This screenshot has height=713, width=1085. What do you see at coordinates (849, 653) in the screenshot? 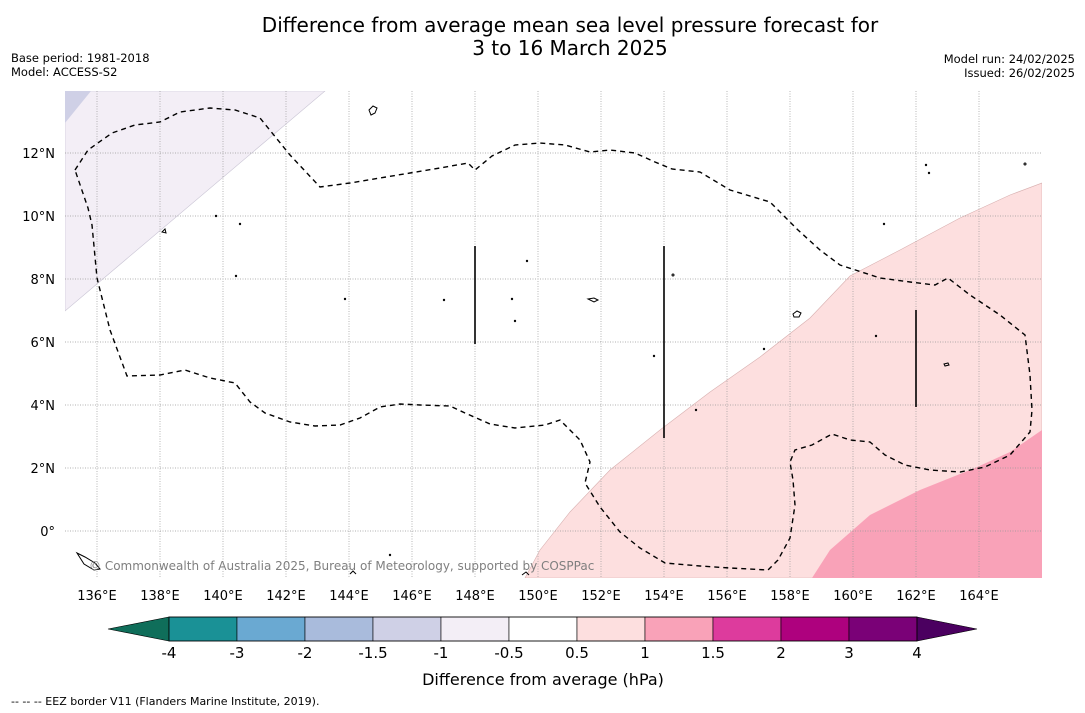
I see `colorbar-tick: 3` at bounding box center [849, 653].